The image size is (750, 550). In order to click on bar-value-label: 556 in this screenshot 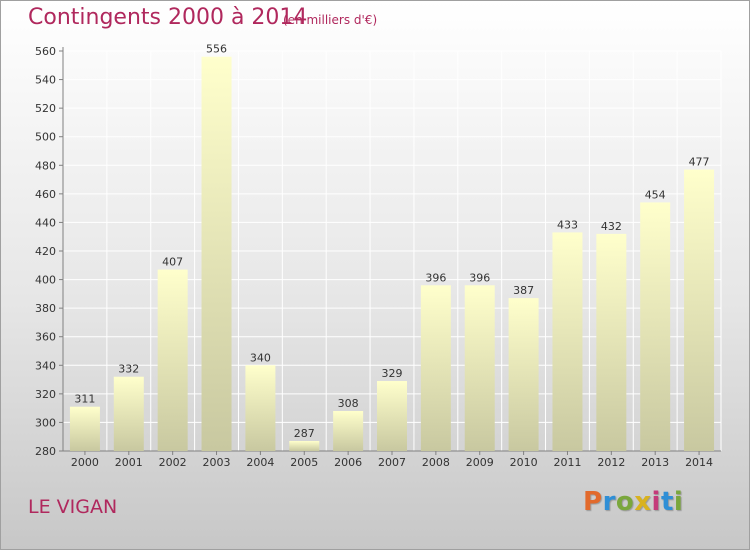, I will do `click(216, 49)`.